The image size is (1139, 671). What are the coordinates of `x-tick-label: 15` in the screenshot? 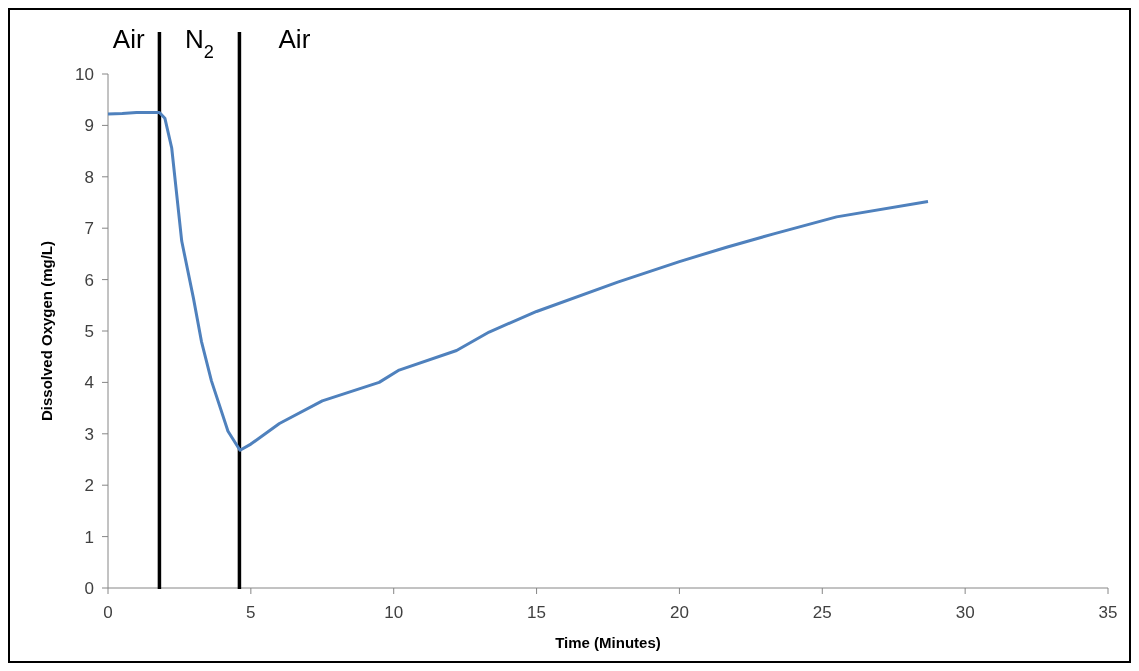 It's located at (537, 612).